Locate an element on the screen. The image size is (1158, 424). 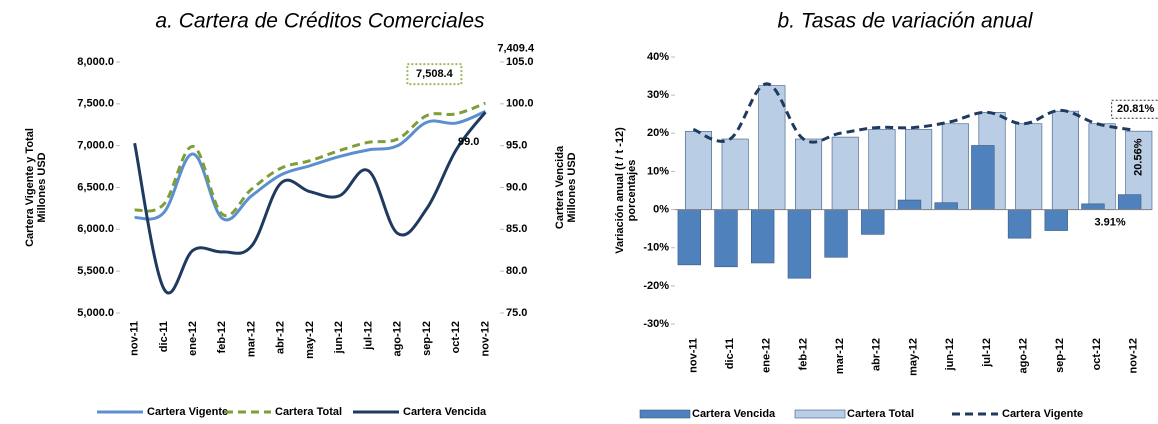
y-tick-label: 6,500.0 is located at coordinates (95, 187).